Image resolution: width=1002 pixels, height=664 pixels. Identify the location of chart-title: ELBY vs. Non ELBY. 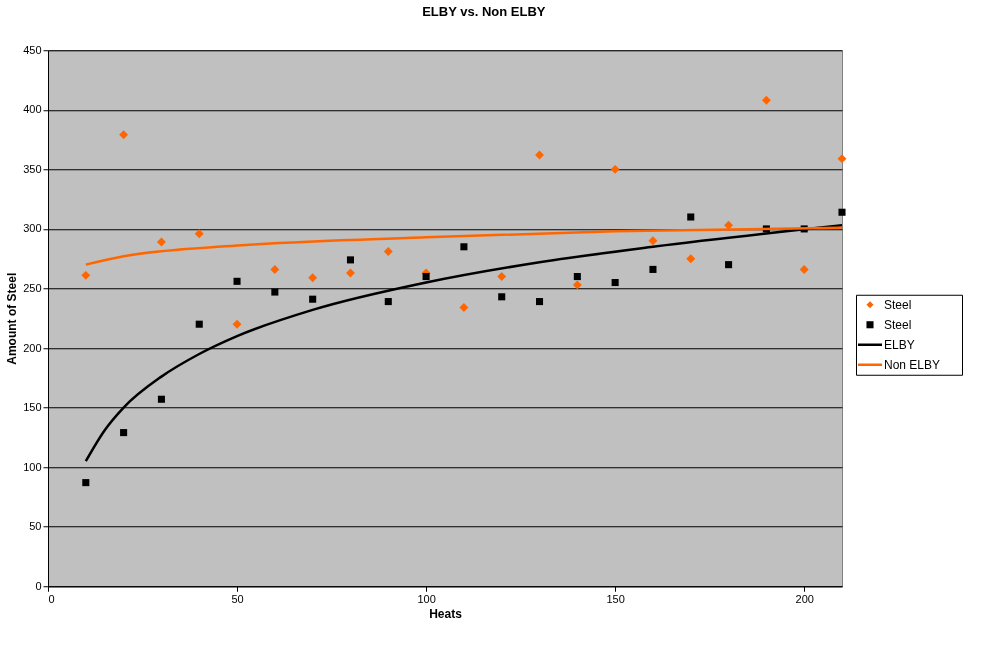
(484, 11).